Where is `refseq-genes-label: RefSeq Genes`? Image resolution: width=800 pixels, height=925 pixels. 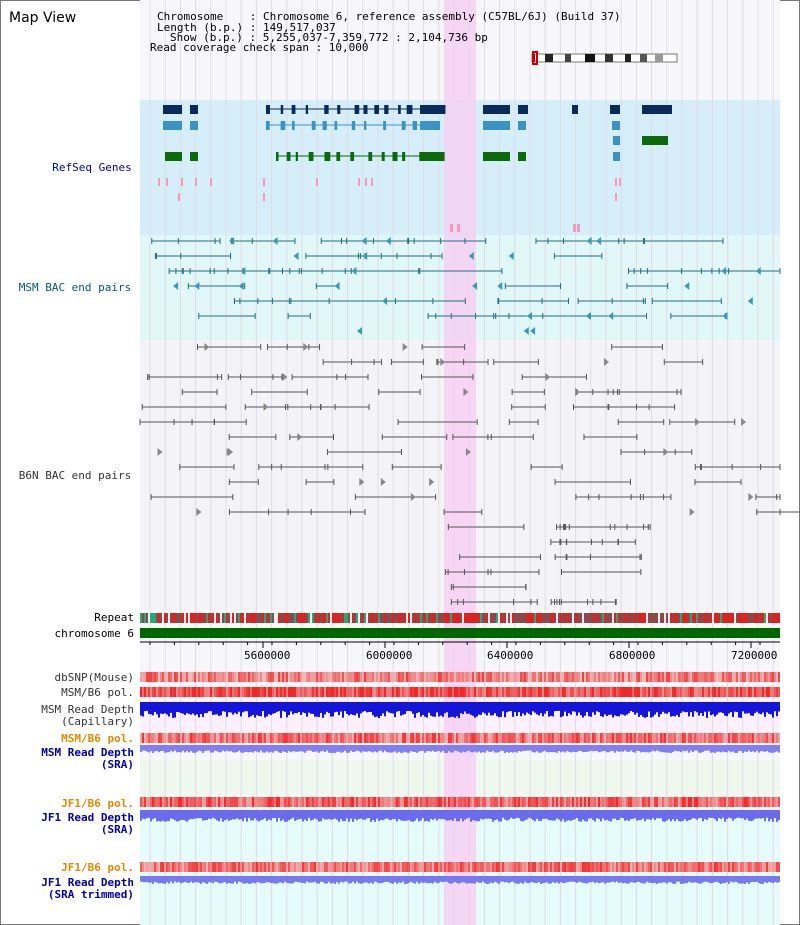
refseq-genes-label: RefSeq Genes is located at coordinates (92, 167).